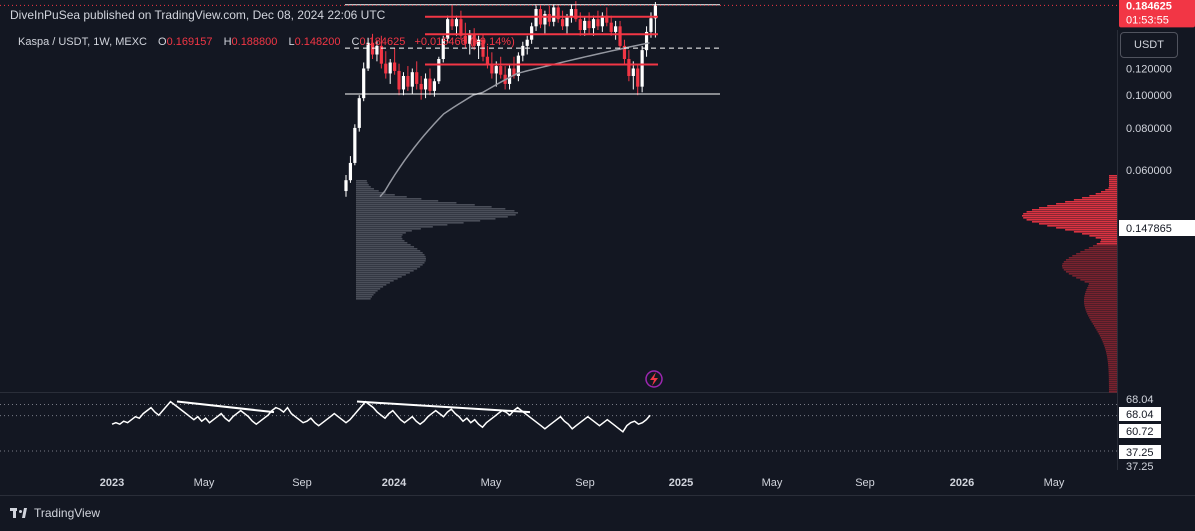 The height and width of the screenshot is (531, 1195). Describe the element at coordinates (437, 240) in the screenshot. I see `range-volume-profile` at that location.